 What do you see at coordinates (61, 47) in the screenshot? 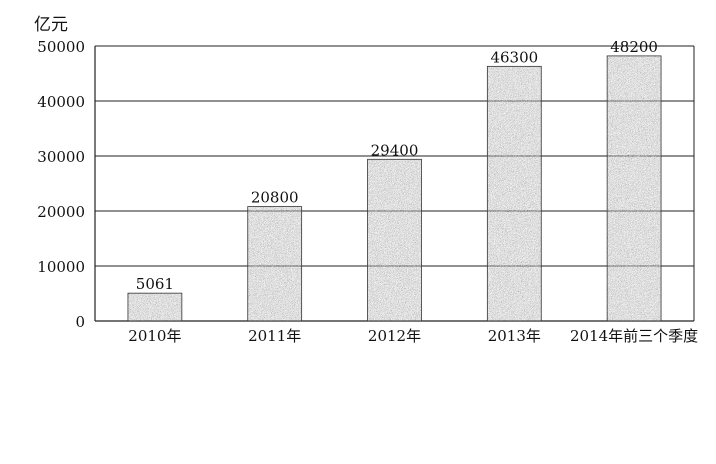
I see `y-tick-label: 50000` at bounding box center [61, 47].